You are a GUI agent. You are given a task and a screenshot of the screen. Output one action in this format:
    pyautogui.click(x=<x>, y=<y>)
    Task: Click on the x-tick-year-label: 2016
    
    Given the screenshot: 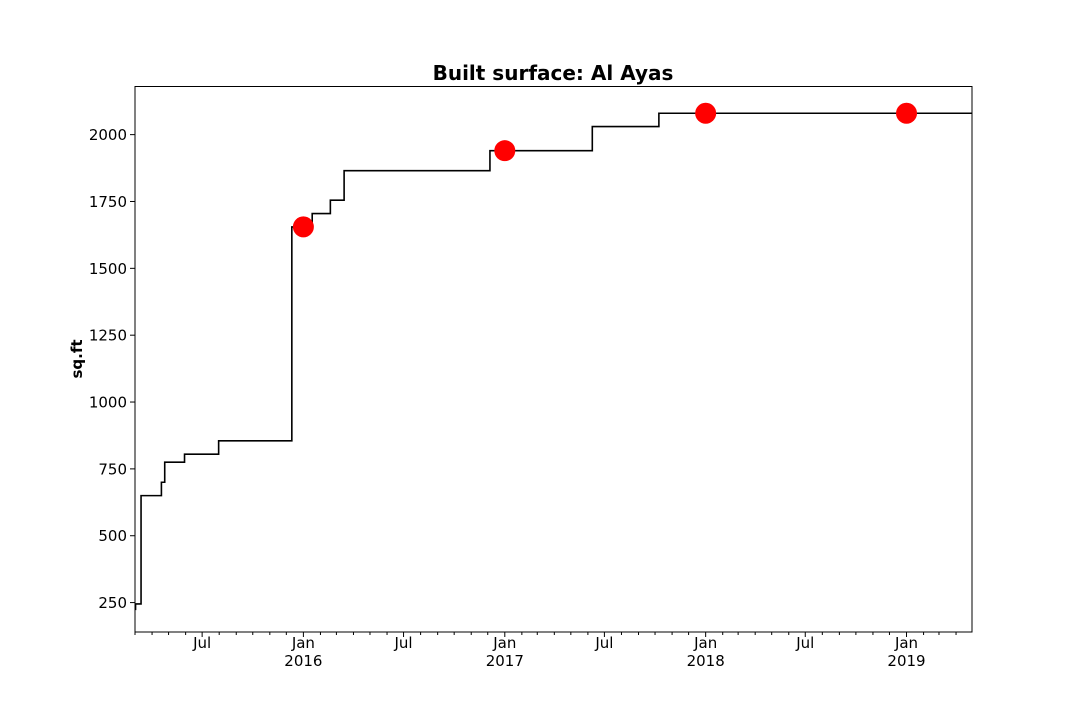 What is the action you would take?
    pyautogui.click(x=303, y=661)
    